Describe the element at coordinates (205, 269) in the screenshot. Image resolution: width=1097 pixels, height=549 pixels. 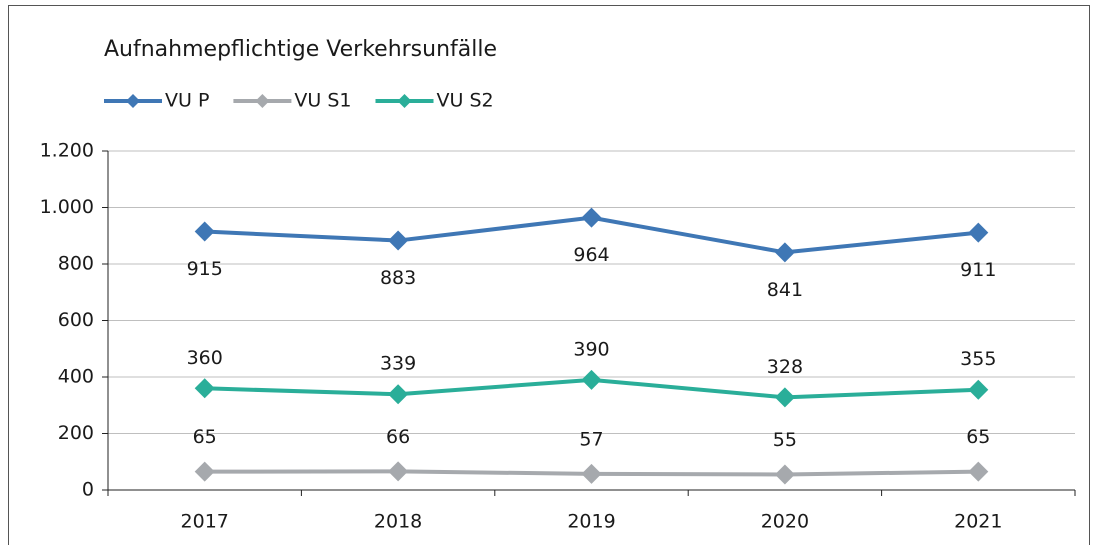
I see `data-label: 915` at that location.